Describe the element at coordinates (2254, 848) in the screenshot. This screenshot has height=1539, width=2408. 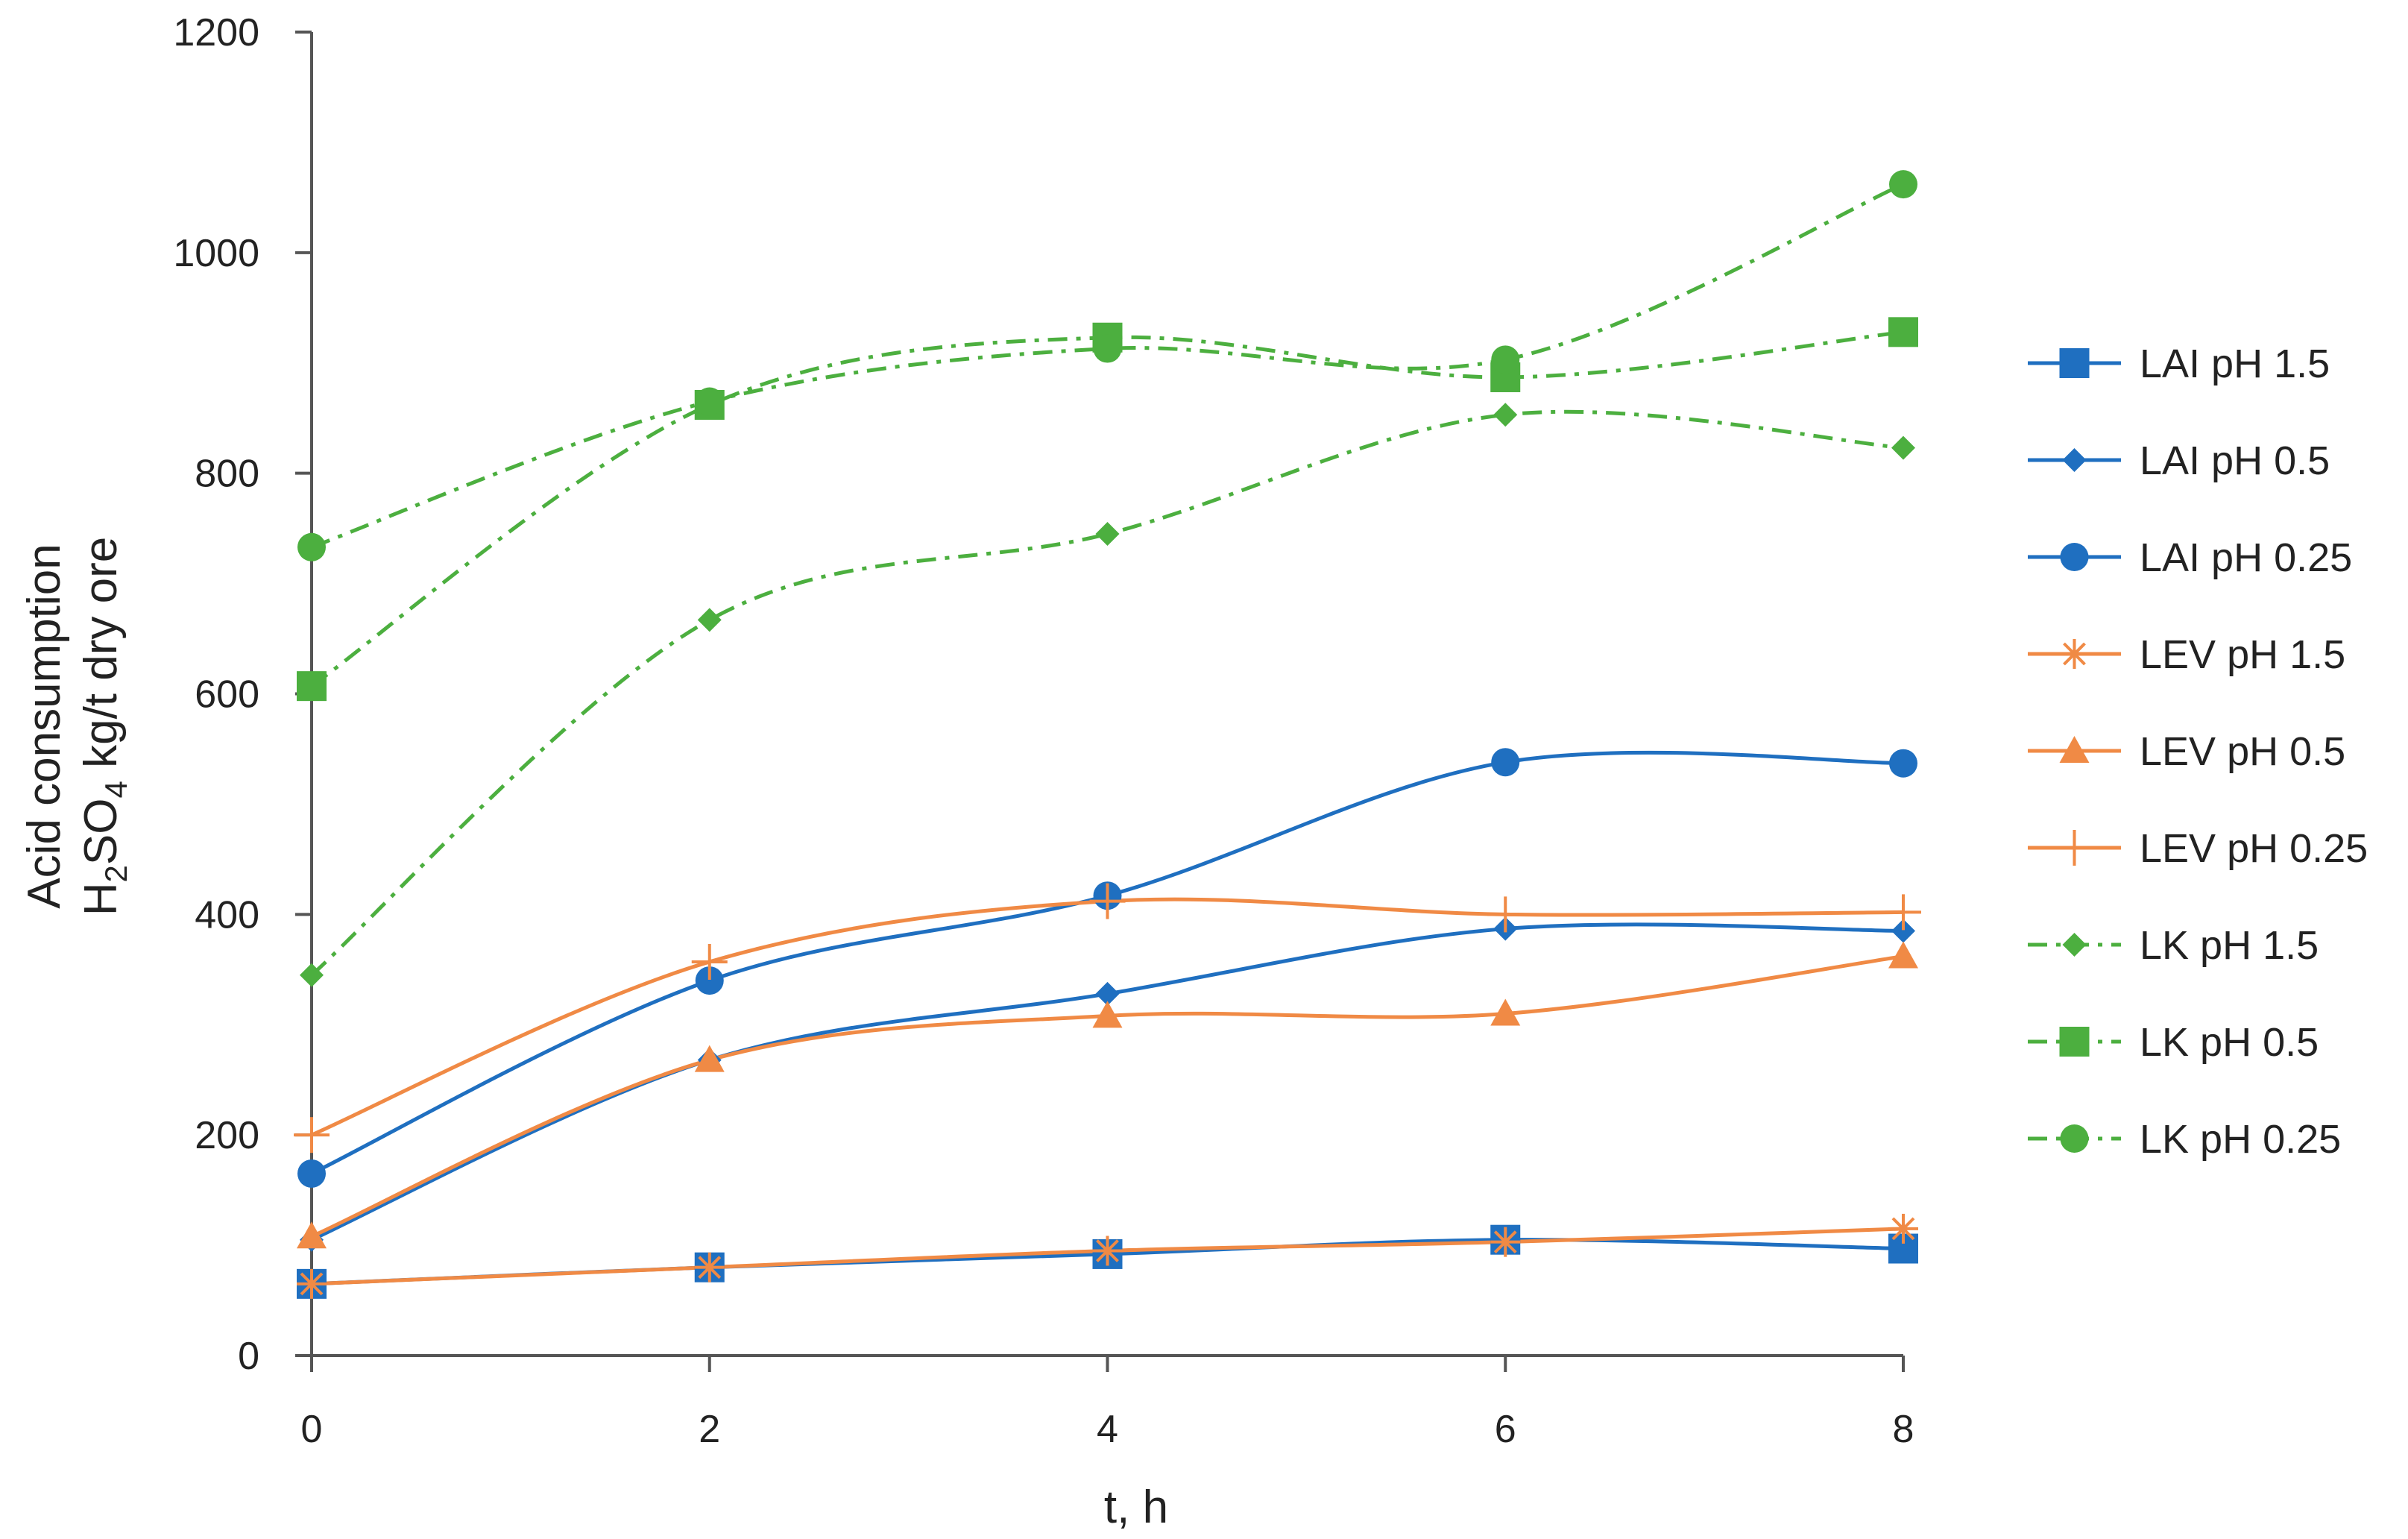
I see `legend-label: LEV pH 0.25` at that location.